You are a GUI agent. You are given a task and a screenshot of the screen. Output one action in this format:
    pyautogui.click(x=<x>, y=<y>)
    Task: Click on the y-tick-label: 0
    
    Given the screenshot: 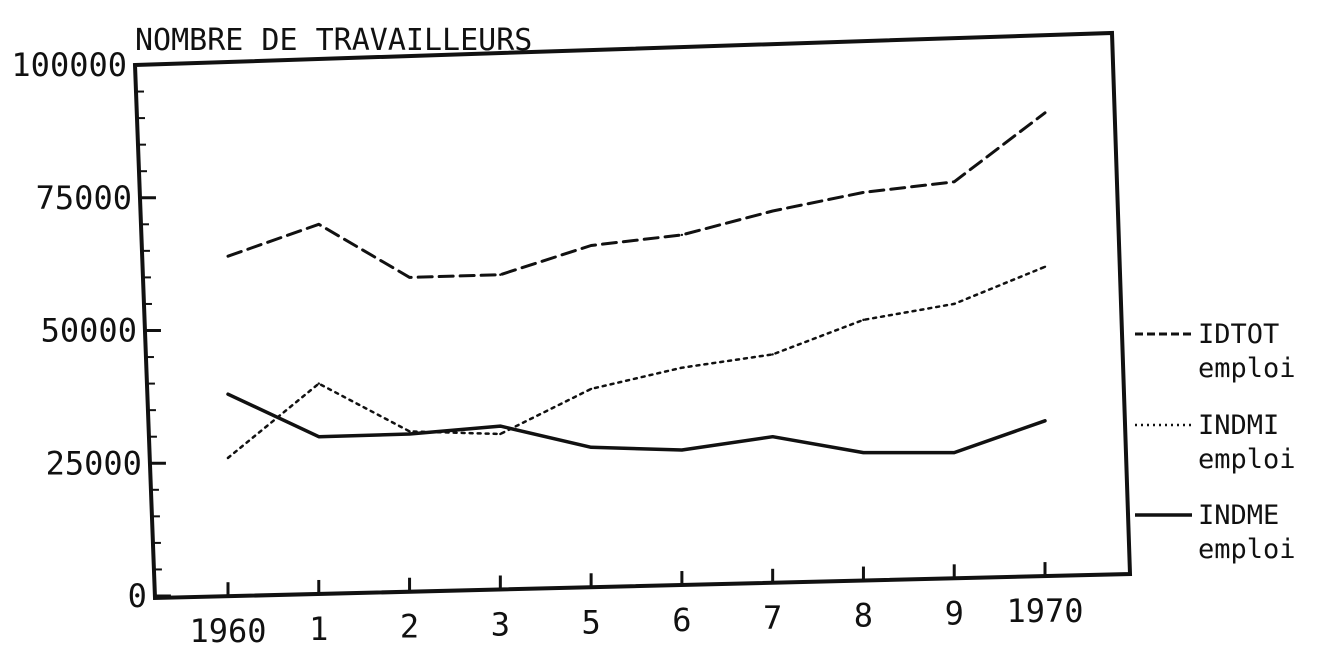 What is the action you would take?
    pyautogui.click(x=137, y=596)
    